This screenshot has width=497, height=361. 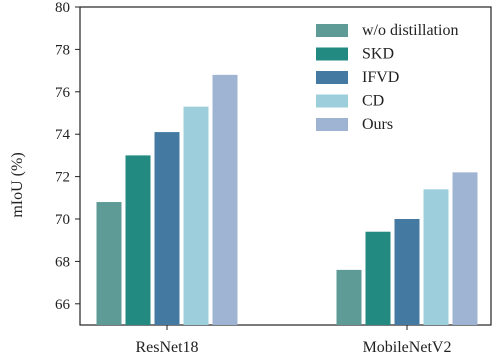 What do you see at coordinates (407, 272) in the screenshot?
I see `bar-mobilenetv2-ifvd` at bounding box center [407, 272].